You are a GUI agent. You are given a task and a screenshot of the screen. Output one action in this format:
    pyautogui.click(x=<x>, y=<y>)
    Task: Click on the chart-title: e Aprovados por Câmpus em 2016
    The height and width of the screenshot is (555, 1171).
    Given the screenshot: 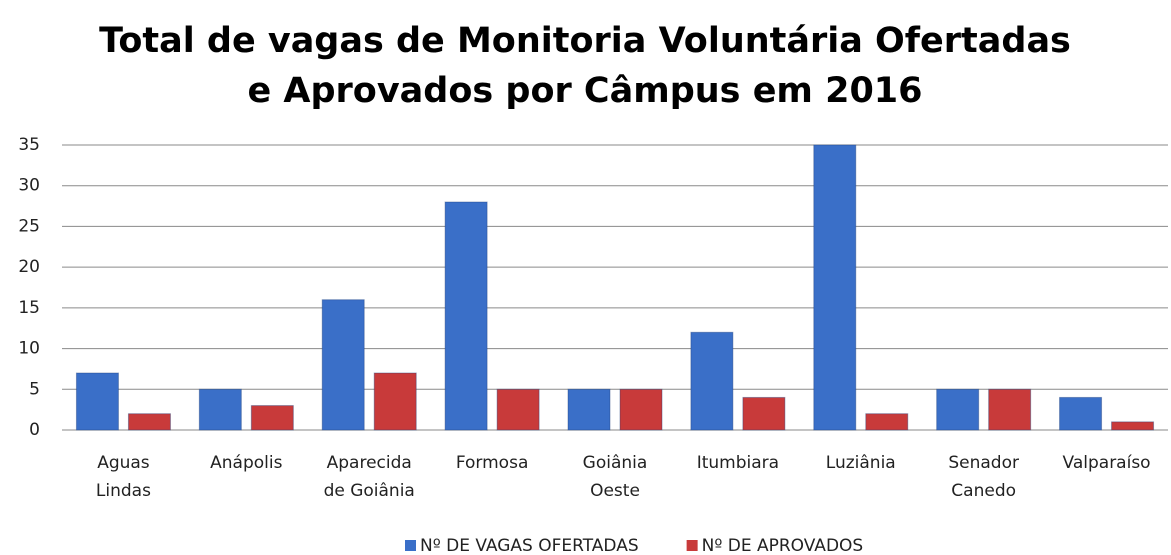 What is the action you would take?
    pyautogui.click(x=584, y=91)
    